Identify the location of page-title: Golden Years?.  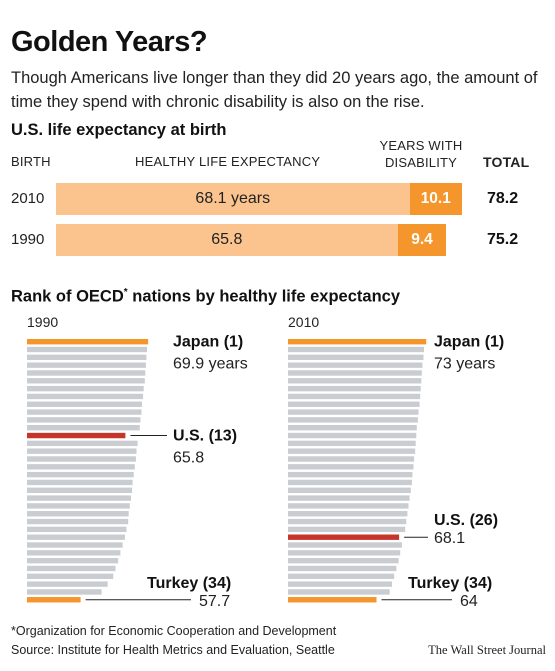
(109, 42).